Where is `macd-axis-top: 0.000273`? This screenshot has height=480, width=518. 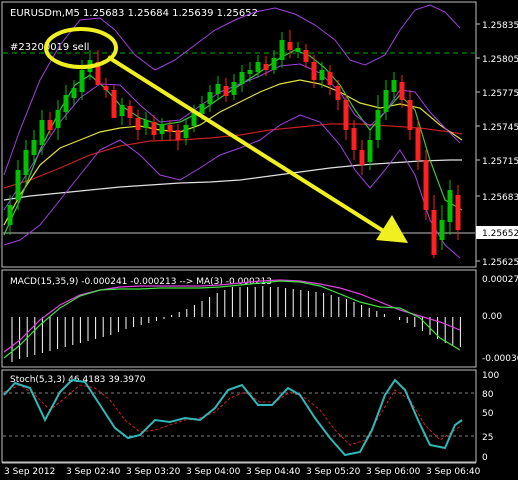 macd-axis-top: 0.000273 is located at coordinates (500, 280).